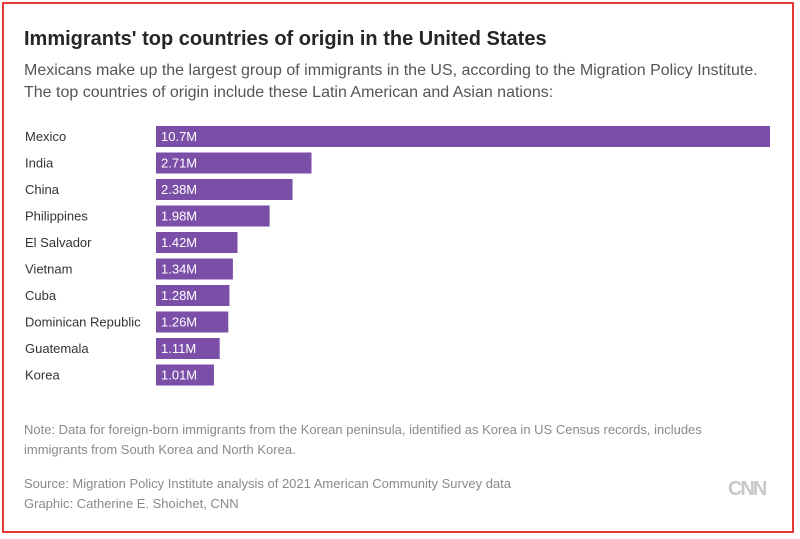 This screenshot has height=539, width=800. Describe the element at coordinates (39, 163) in the screenshot. I see `category-label: India` at that location.